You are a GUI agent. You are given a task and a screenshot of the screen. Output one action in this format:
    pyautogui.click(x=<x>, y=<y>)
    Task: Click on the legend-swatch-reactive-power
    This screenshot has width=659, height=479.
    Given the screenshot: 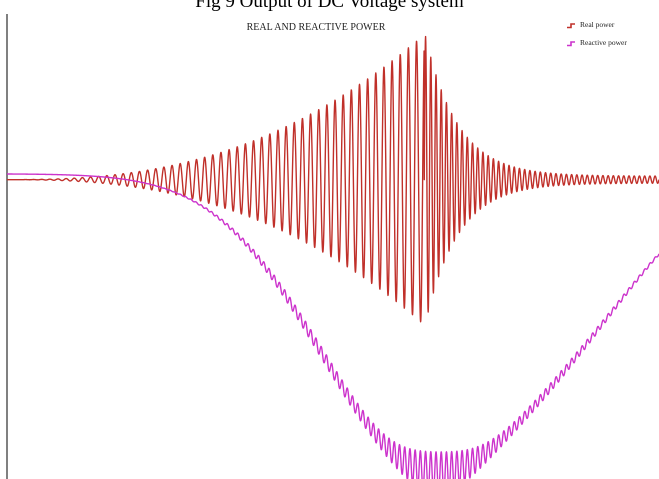 What is the action you would take?
    pyautogui.click(x=571, y=44)
    